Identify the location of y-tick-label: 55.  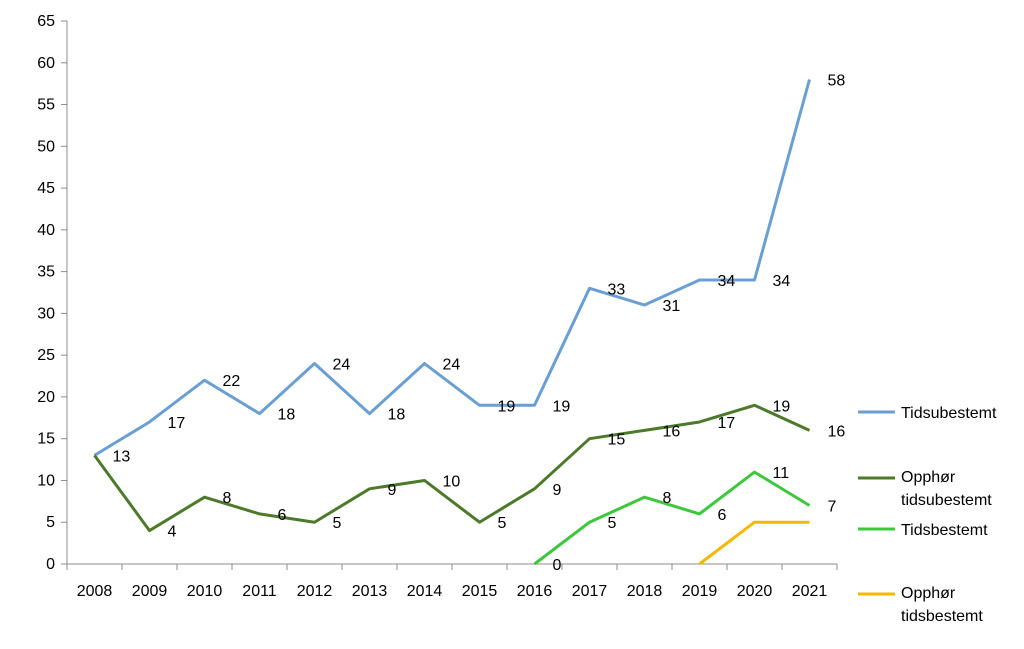
(46, 105).